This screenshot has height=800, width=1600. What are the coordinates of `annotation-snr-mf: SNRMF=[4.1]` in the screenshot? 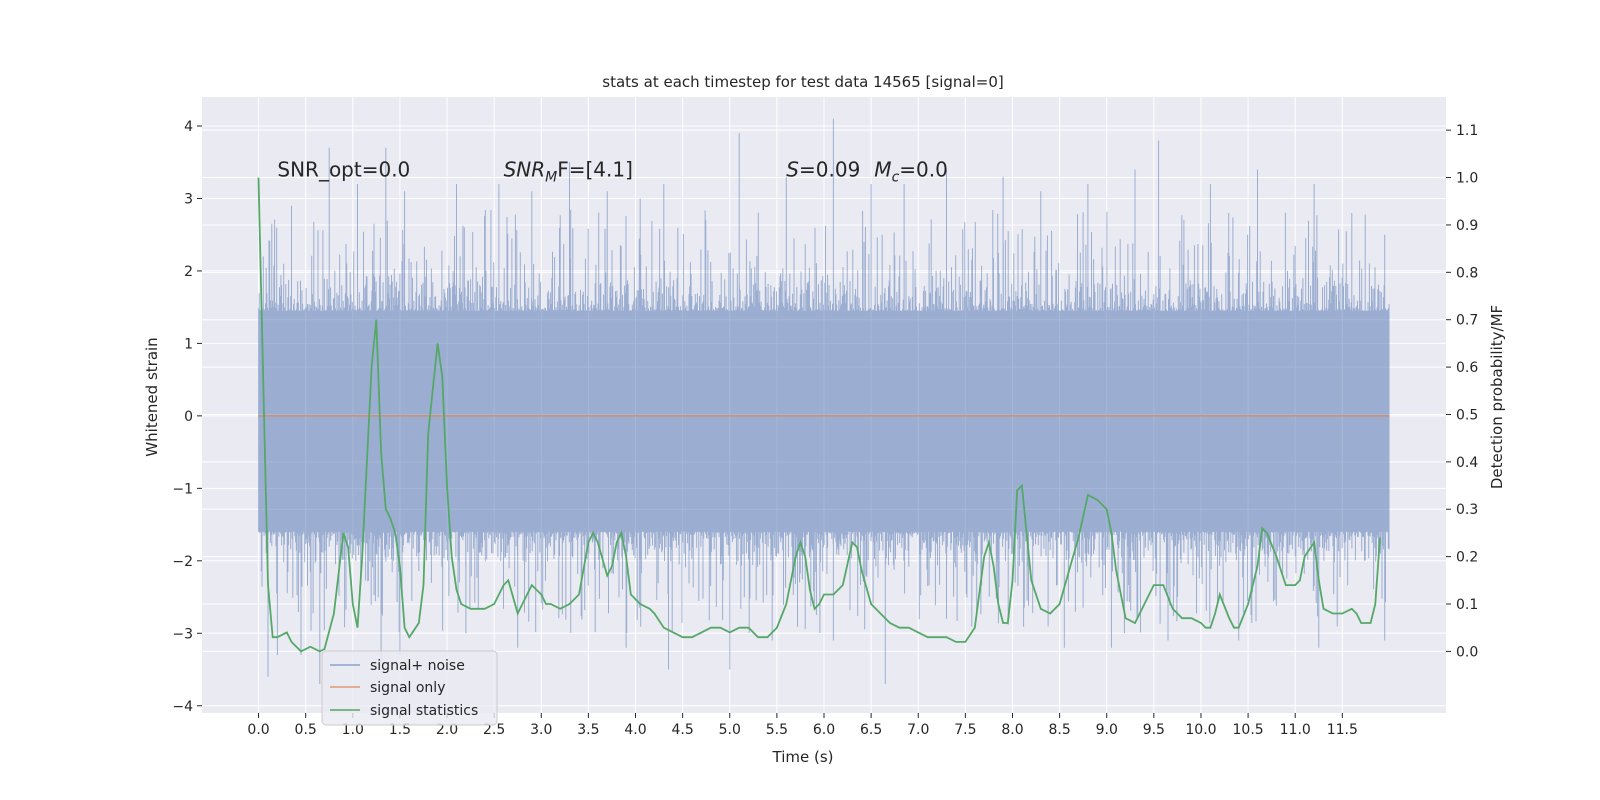 It's located at (568, 172).